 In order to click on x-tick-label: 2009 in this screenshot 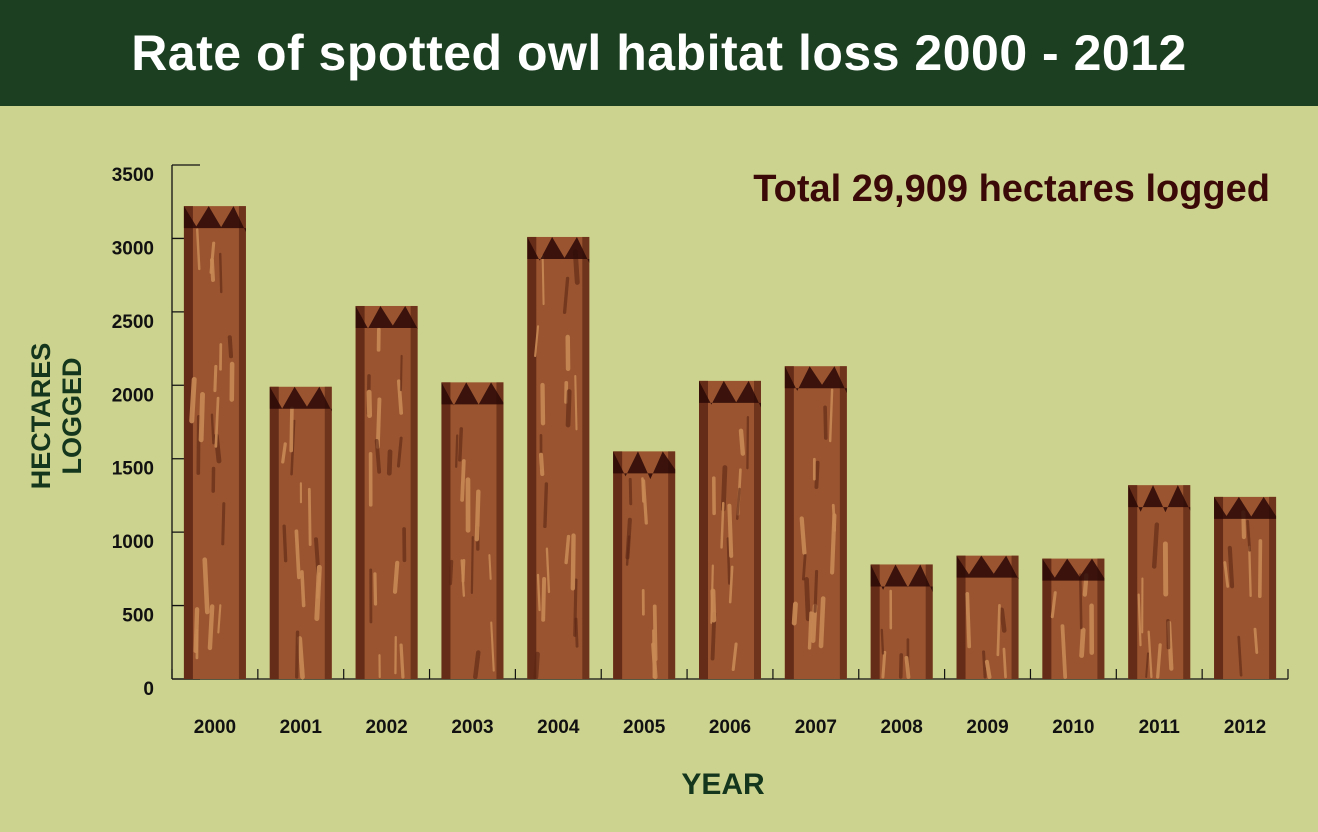, I will do `click(987, 727)`.